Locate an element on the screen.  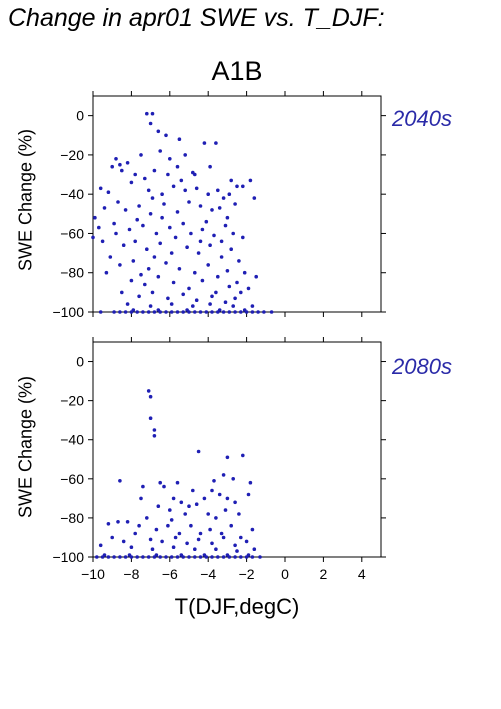
x-tick-label: 2 is located at coordinates (324, 574).